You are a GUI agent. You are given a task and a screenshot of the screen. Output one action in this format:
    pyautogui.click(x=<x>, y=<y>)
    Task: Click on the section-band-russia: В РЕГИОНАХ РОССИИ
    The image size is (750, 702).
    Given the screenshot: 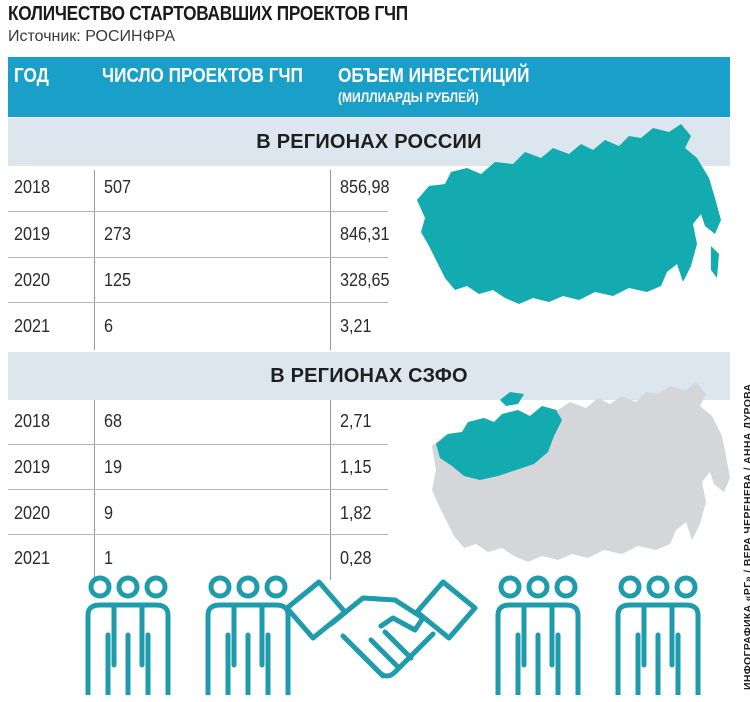 What is the action you would take?
    pyautogui.click(x=369, y=142)
    